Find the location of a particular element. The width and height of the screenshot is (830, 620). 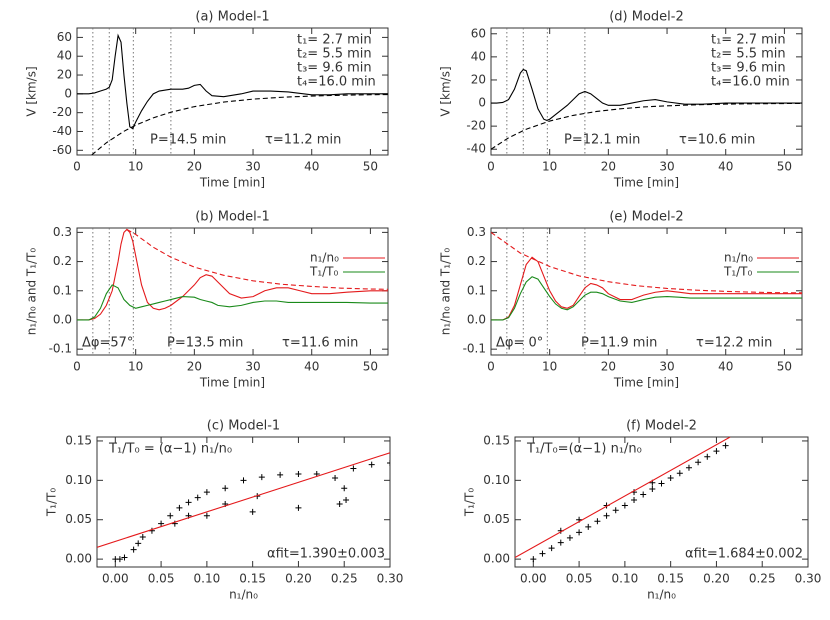

annotation: T₁/T₀=(α−1) n₁/n₀ is located at coordinates (584, 449).